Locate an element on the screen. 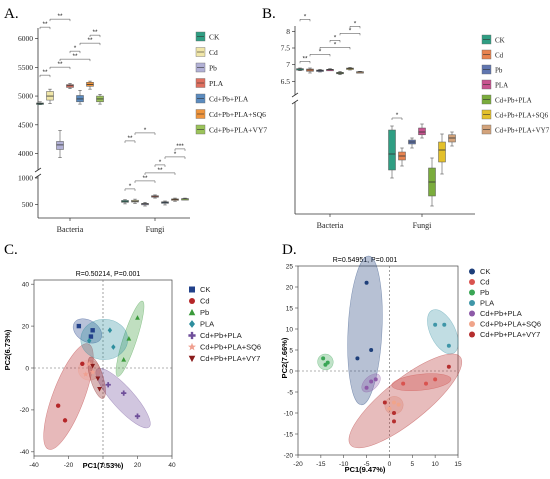 This screenshot has height=479, width=550. significance-label: *** is located at coordinates (180, 146).